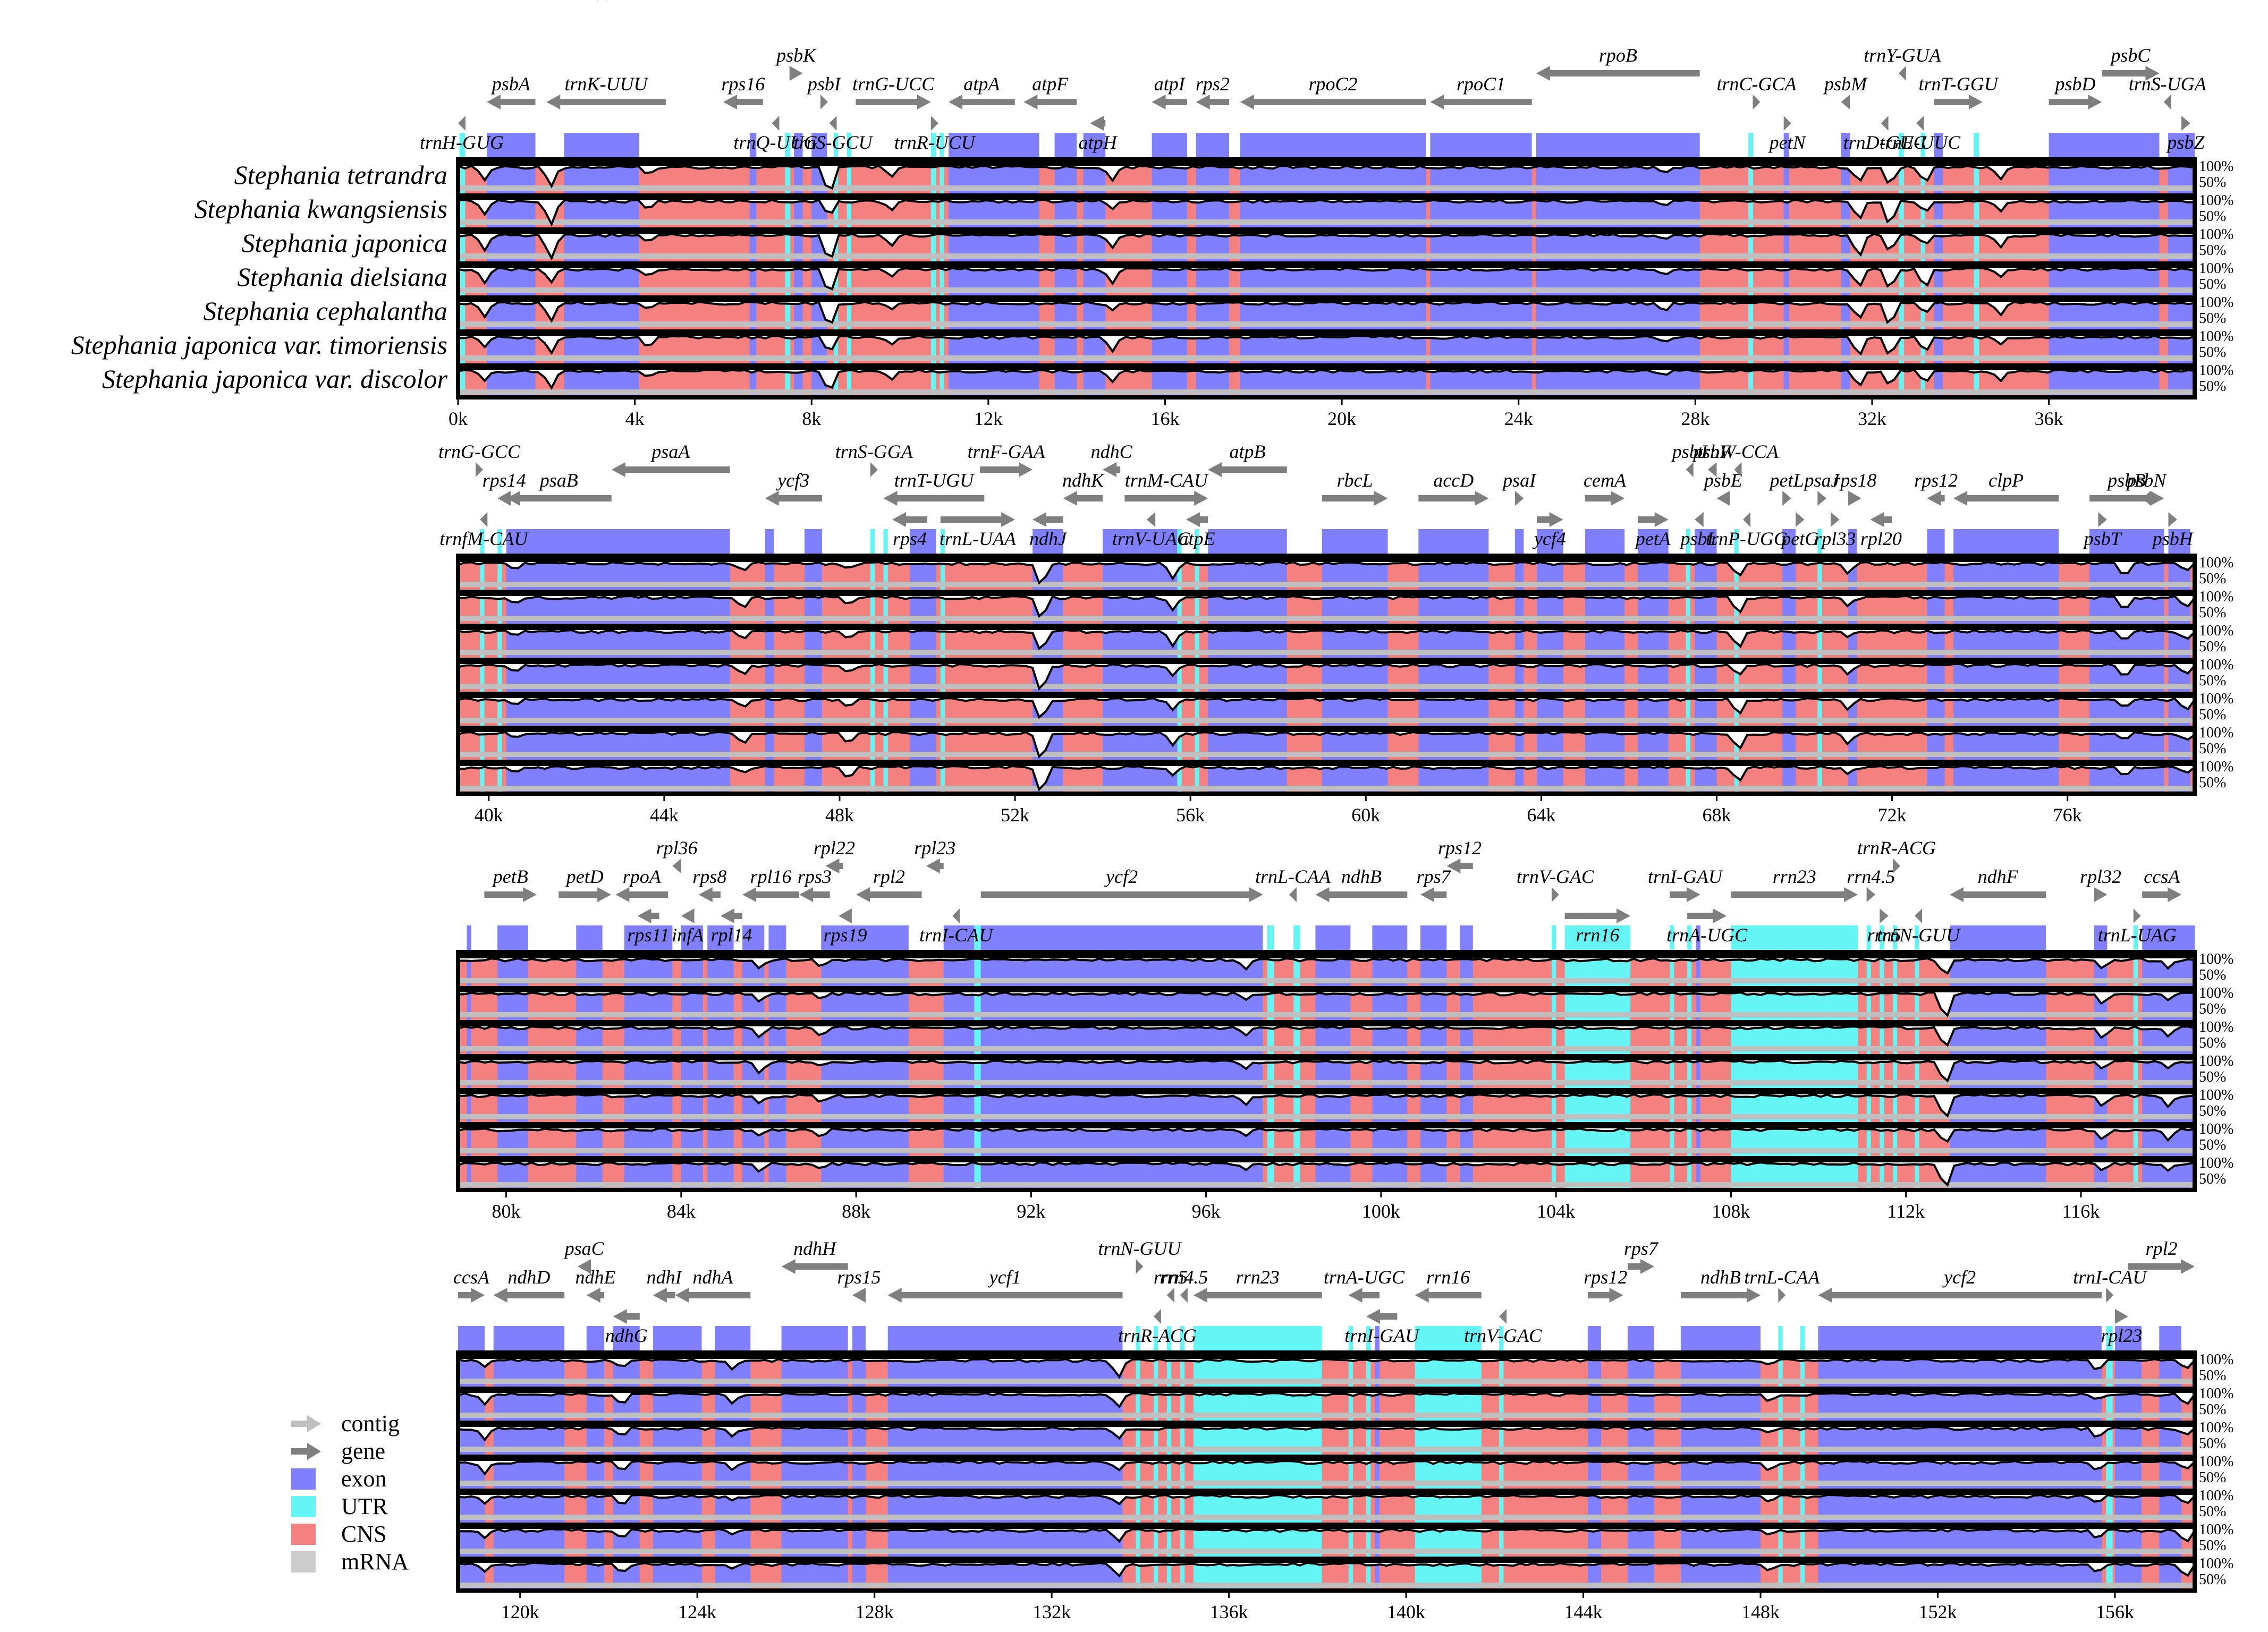 This screenshot has width=2268, height=1632. What do you see at coordinates (1920, 142) in the screenshot?
I see `gene-label: trnE-UUC` at bounding box center [1920, 142].